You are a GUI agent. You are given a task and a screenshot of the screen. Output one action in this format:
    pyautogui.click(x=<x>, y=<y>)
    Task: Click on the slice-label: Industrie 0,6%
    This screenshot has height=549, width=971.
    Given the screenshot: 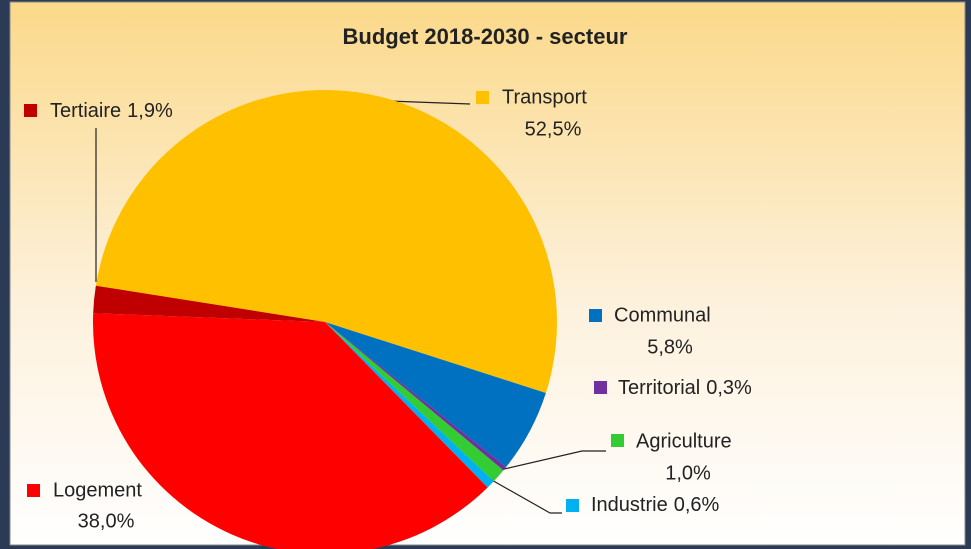 What is the action you would take?
    pyautogui.click(x=655, y=505)
    